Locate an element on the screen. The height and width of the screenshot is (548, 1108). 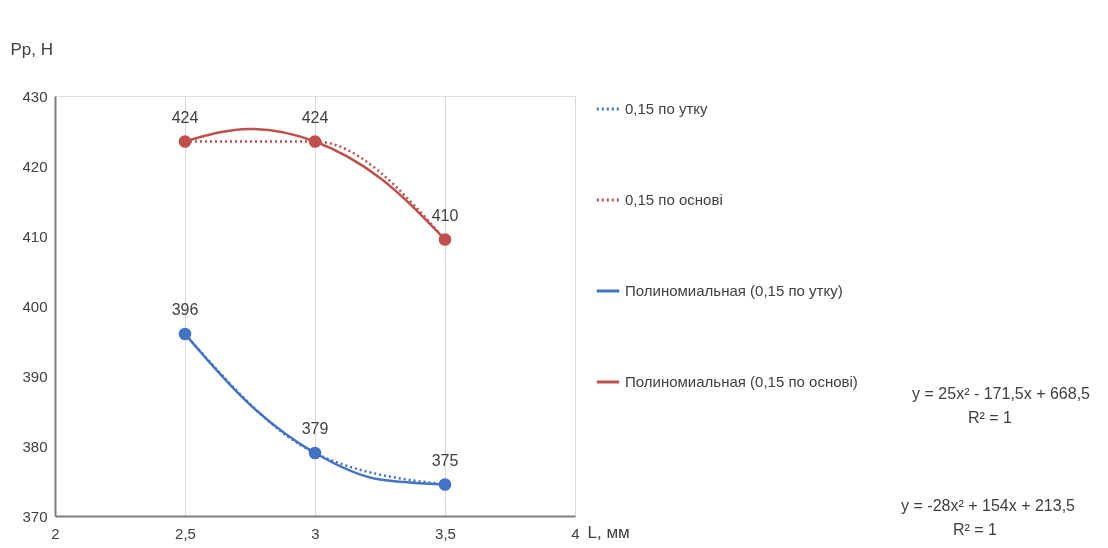
y-tick-label: 390 is located at coordinates (35, 376).